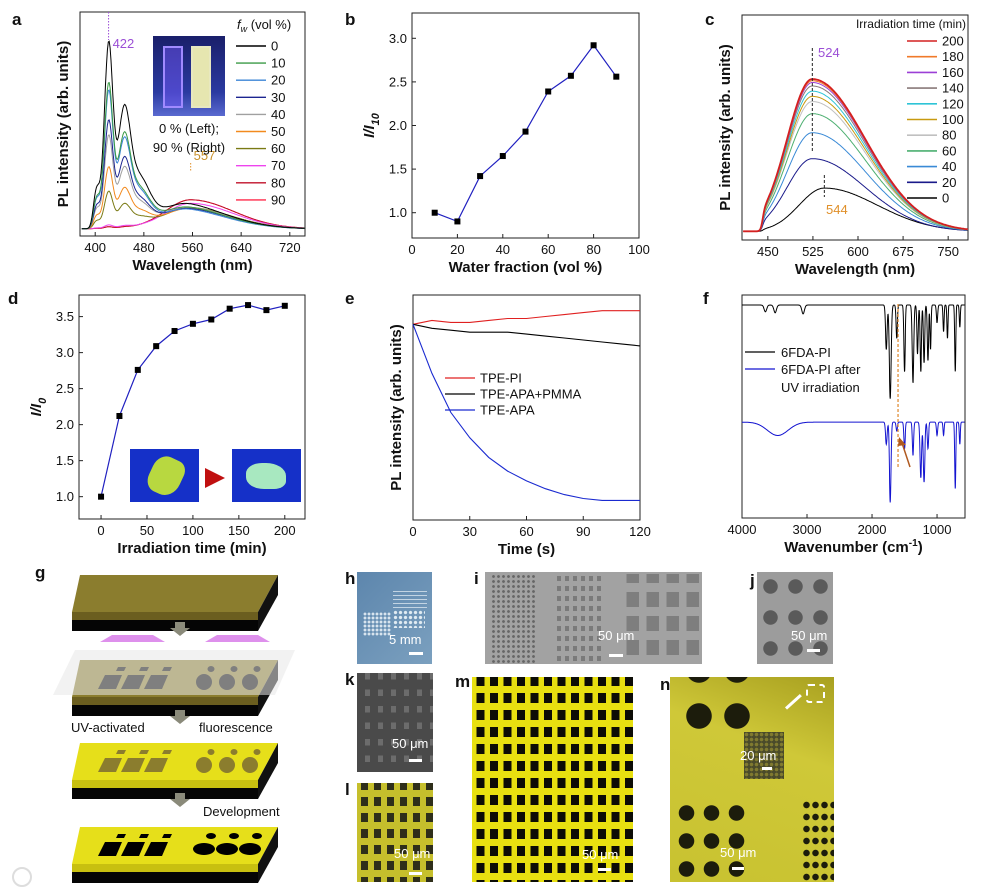 This screenshot has height=894, width=989. Describe the element at coordinates (237, 638) in the screenshot. I see `uv-light-icon` at that location.